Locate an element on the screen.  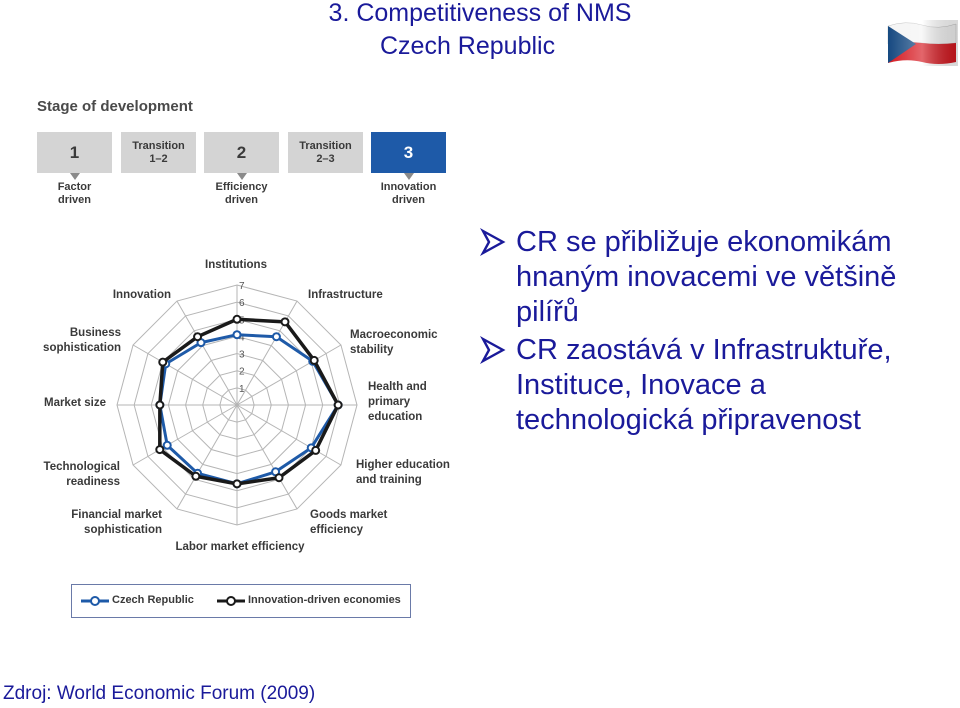
radar-axis-label: Labor market efficiency is located at coordinates (240, 547).